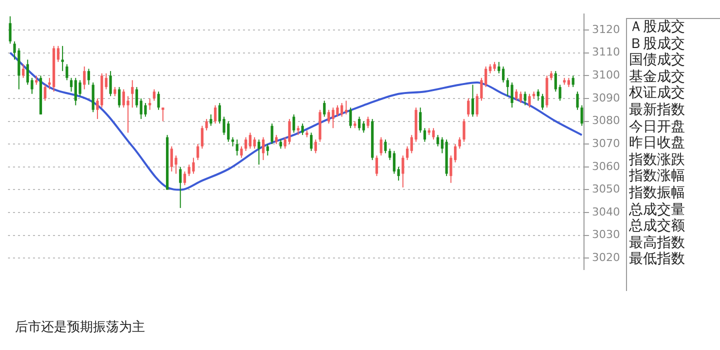 The height and width of the screenshot is (350, 720). Describe the element at coordinates (606, 143) in the screenshot. I see `y-tick-label: 3070` at that location.